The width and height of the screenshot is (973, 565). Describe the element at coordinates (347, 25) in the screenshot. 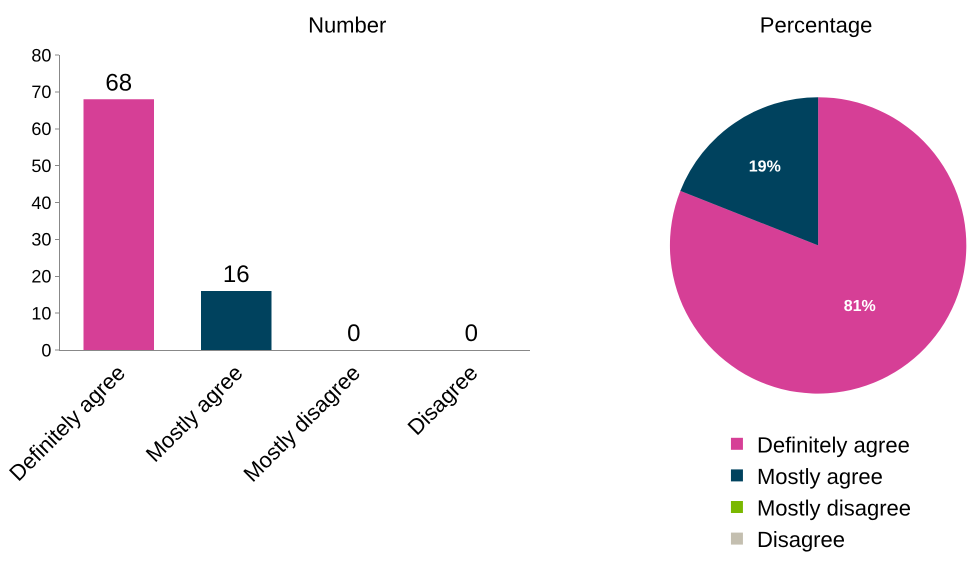

I see `chart-title: Number` at that location.